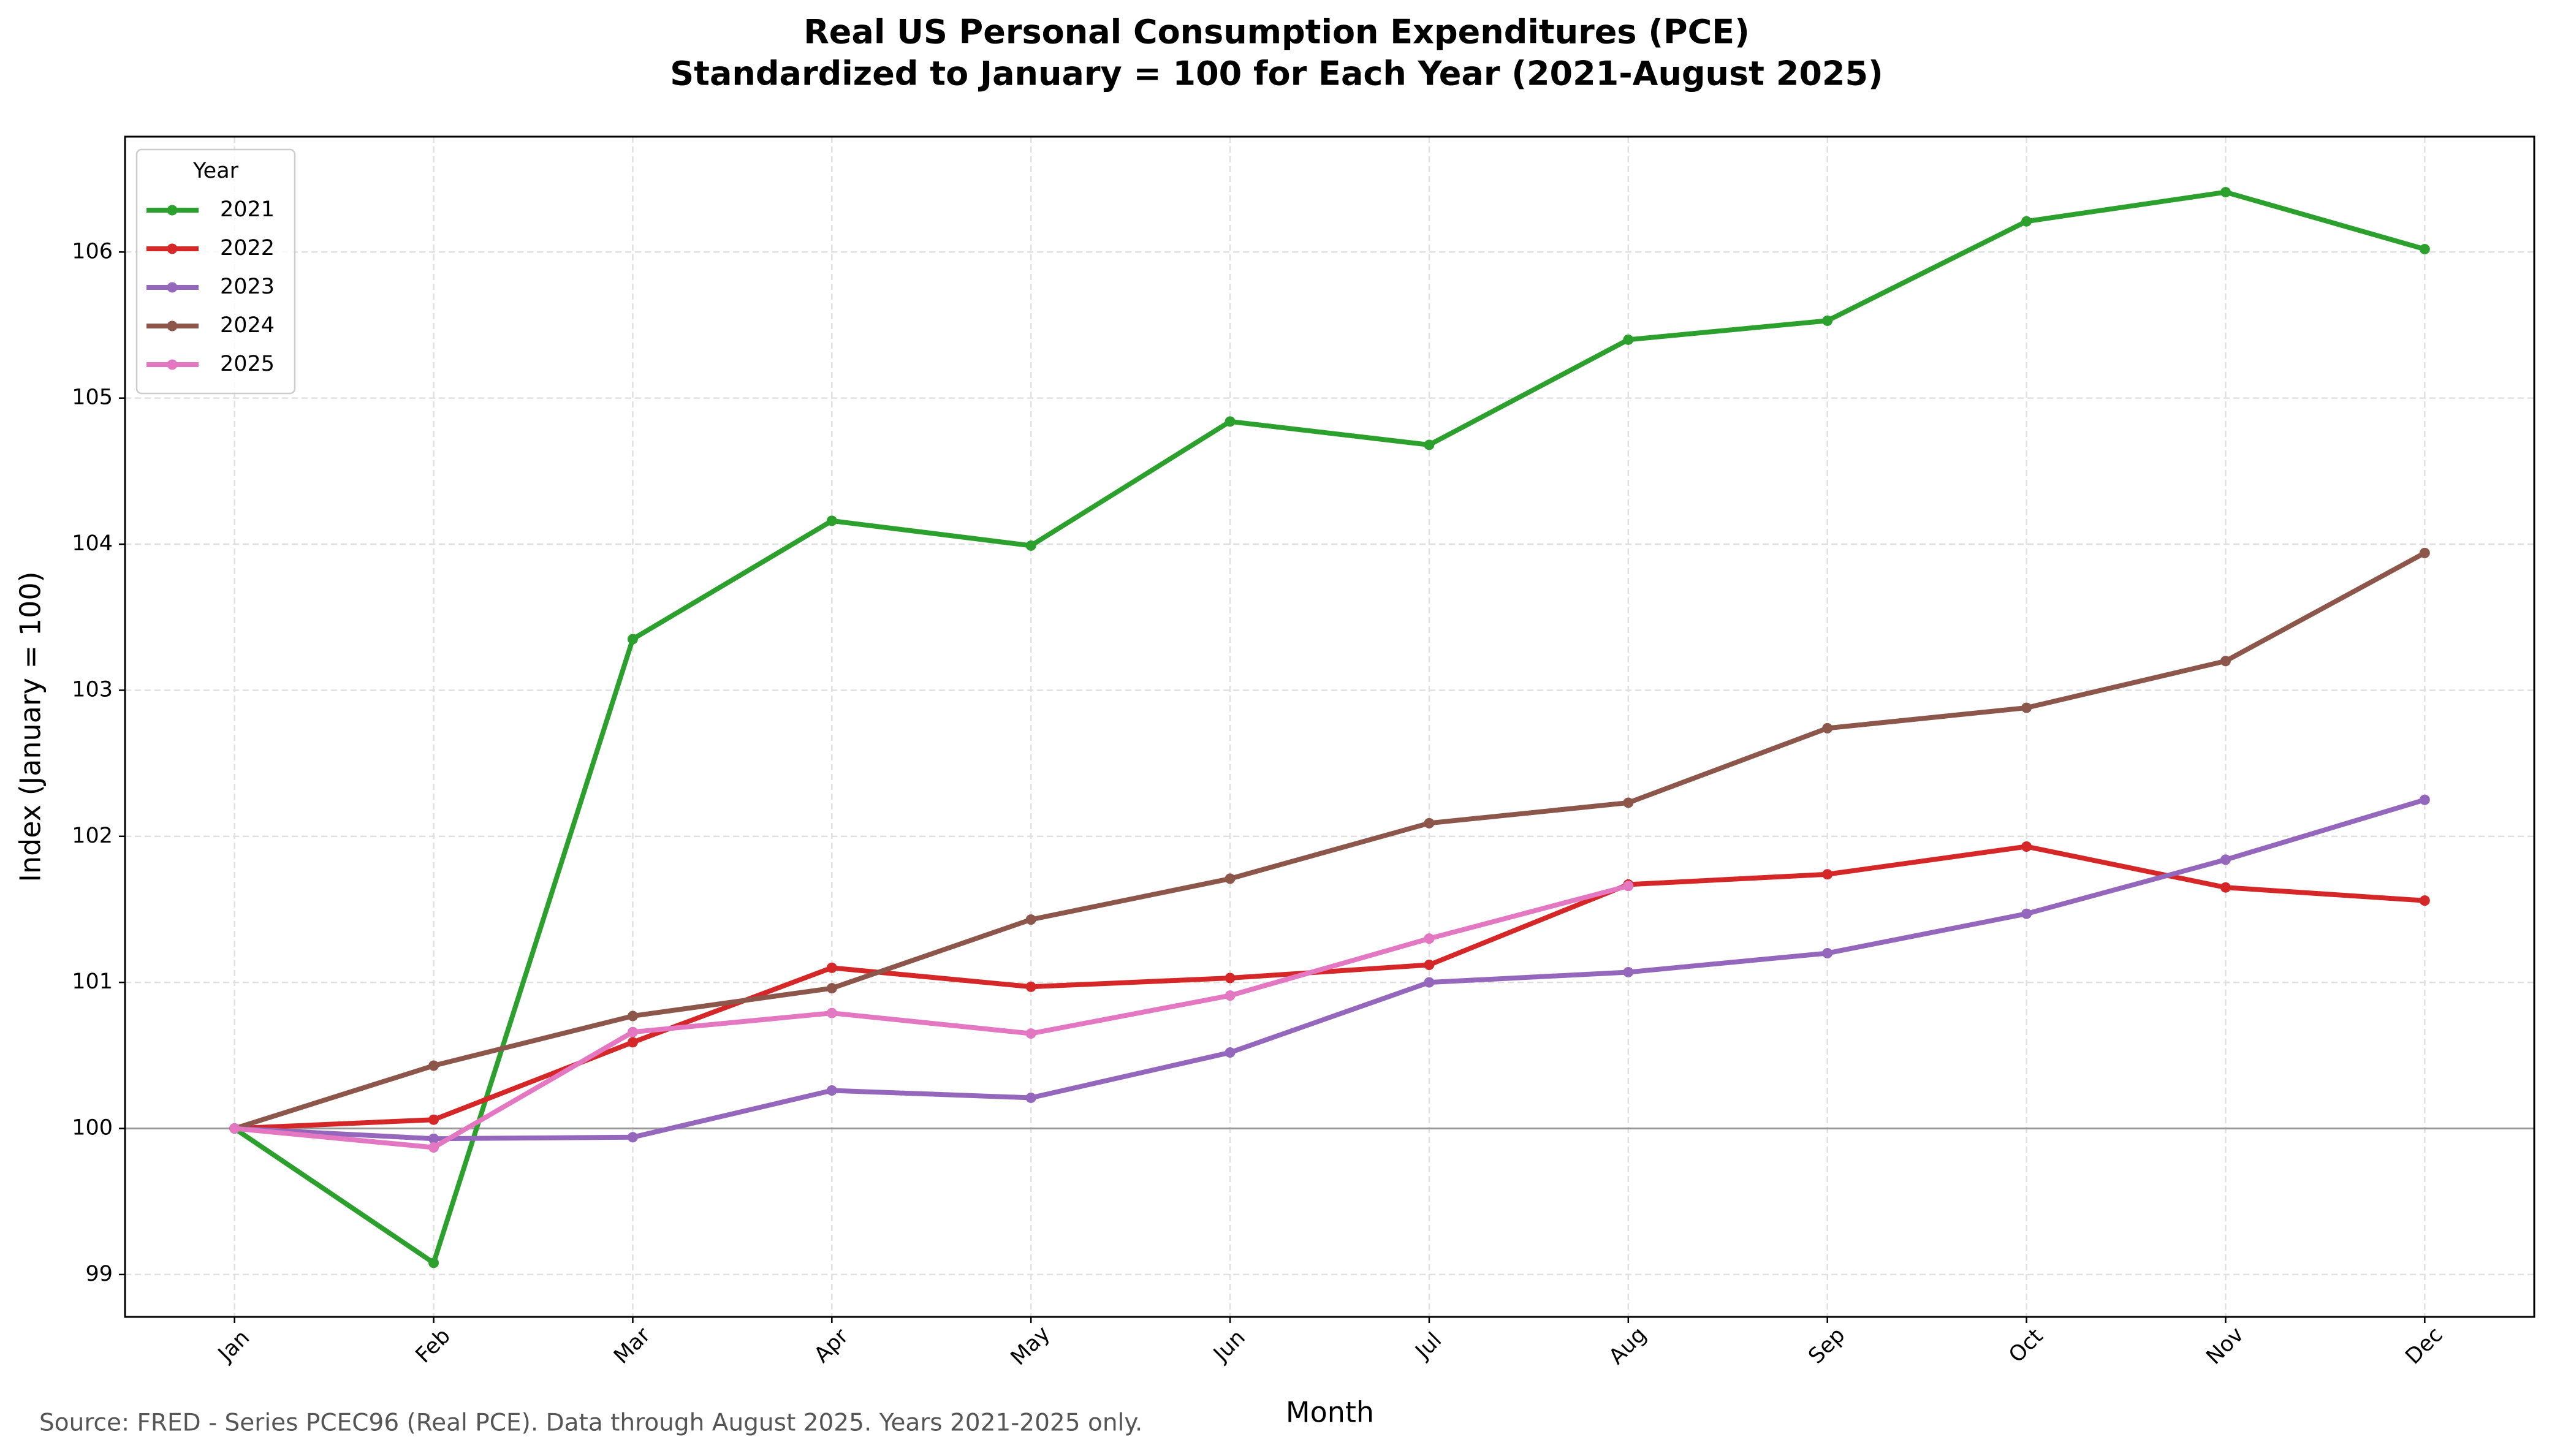 The height and width of the screenshot is (1456, 2552). What do you see at coordinates (215, 271) in the screenshot?
I see `legend: Year 2021 2022 2023 2024 2025` at bounding box center [215, 271].